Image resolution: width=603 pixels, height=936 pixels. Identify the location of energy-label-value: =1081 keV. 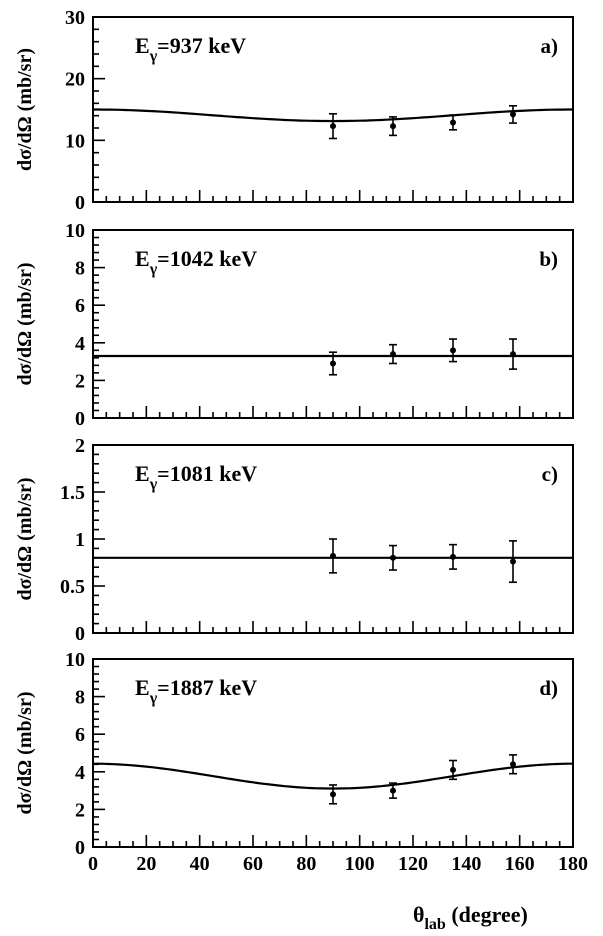
(207, 473).